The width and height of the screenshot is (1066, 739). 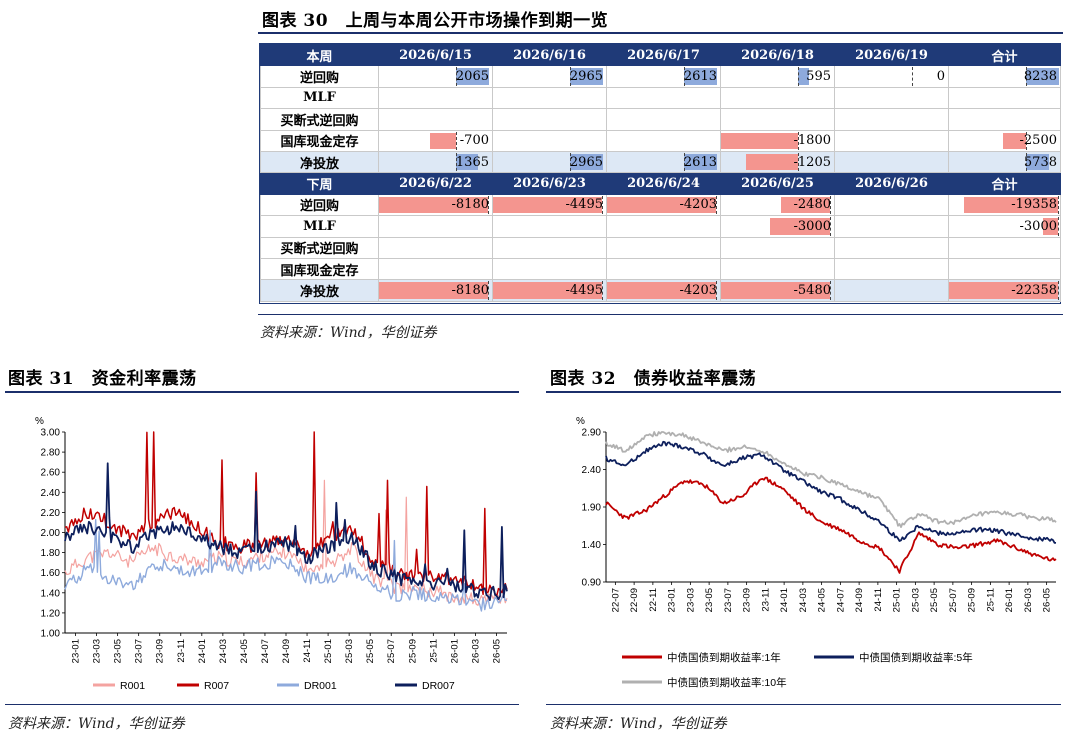 What do you see at coordinates (777, 162) in the screenshot?
I see `value-cell: -1205` at bounding box center [777, 162].